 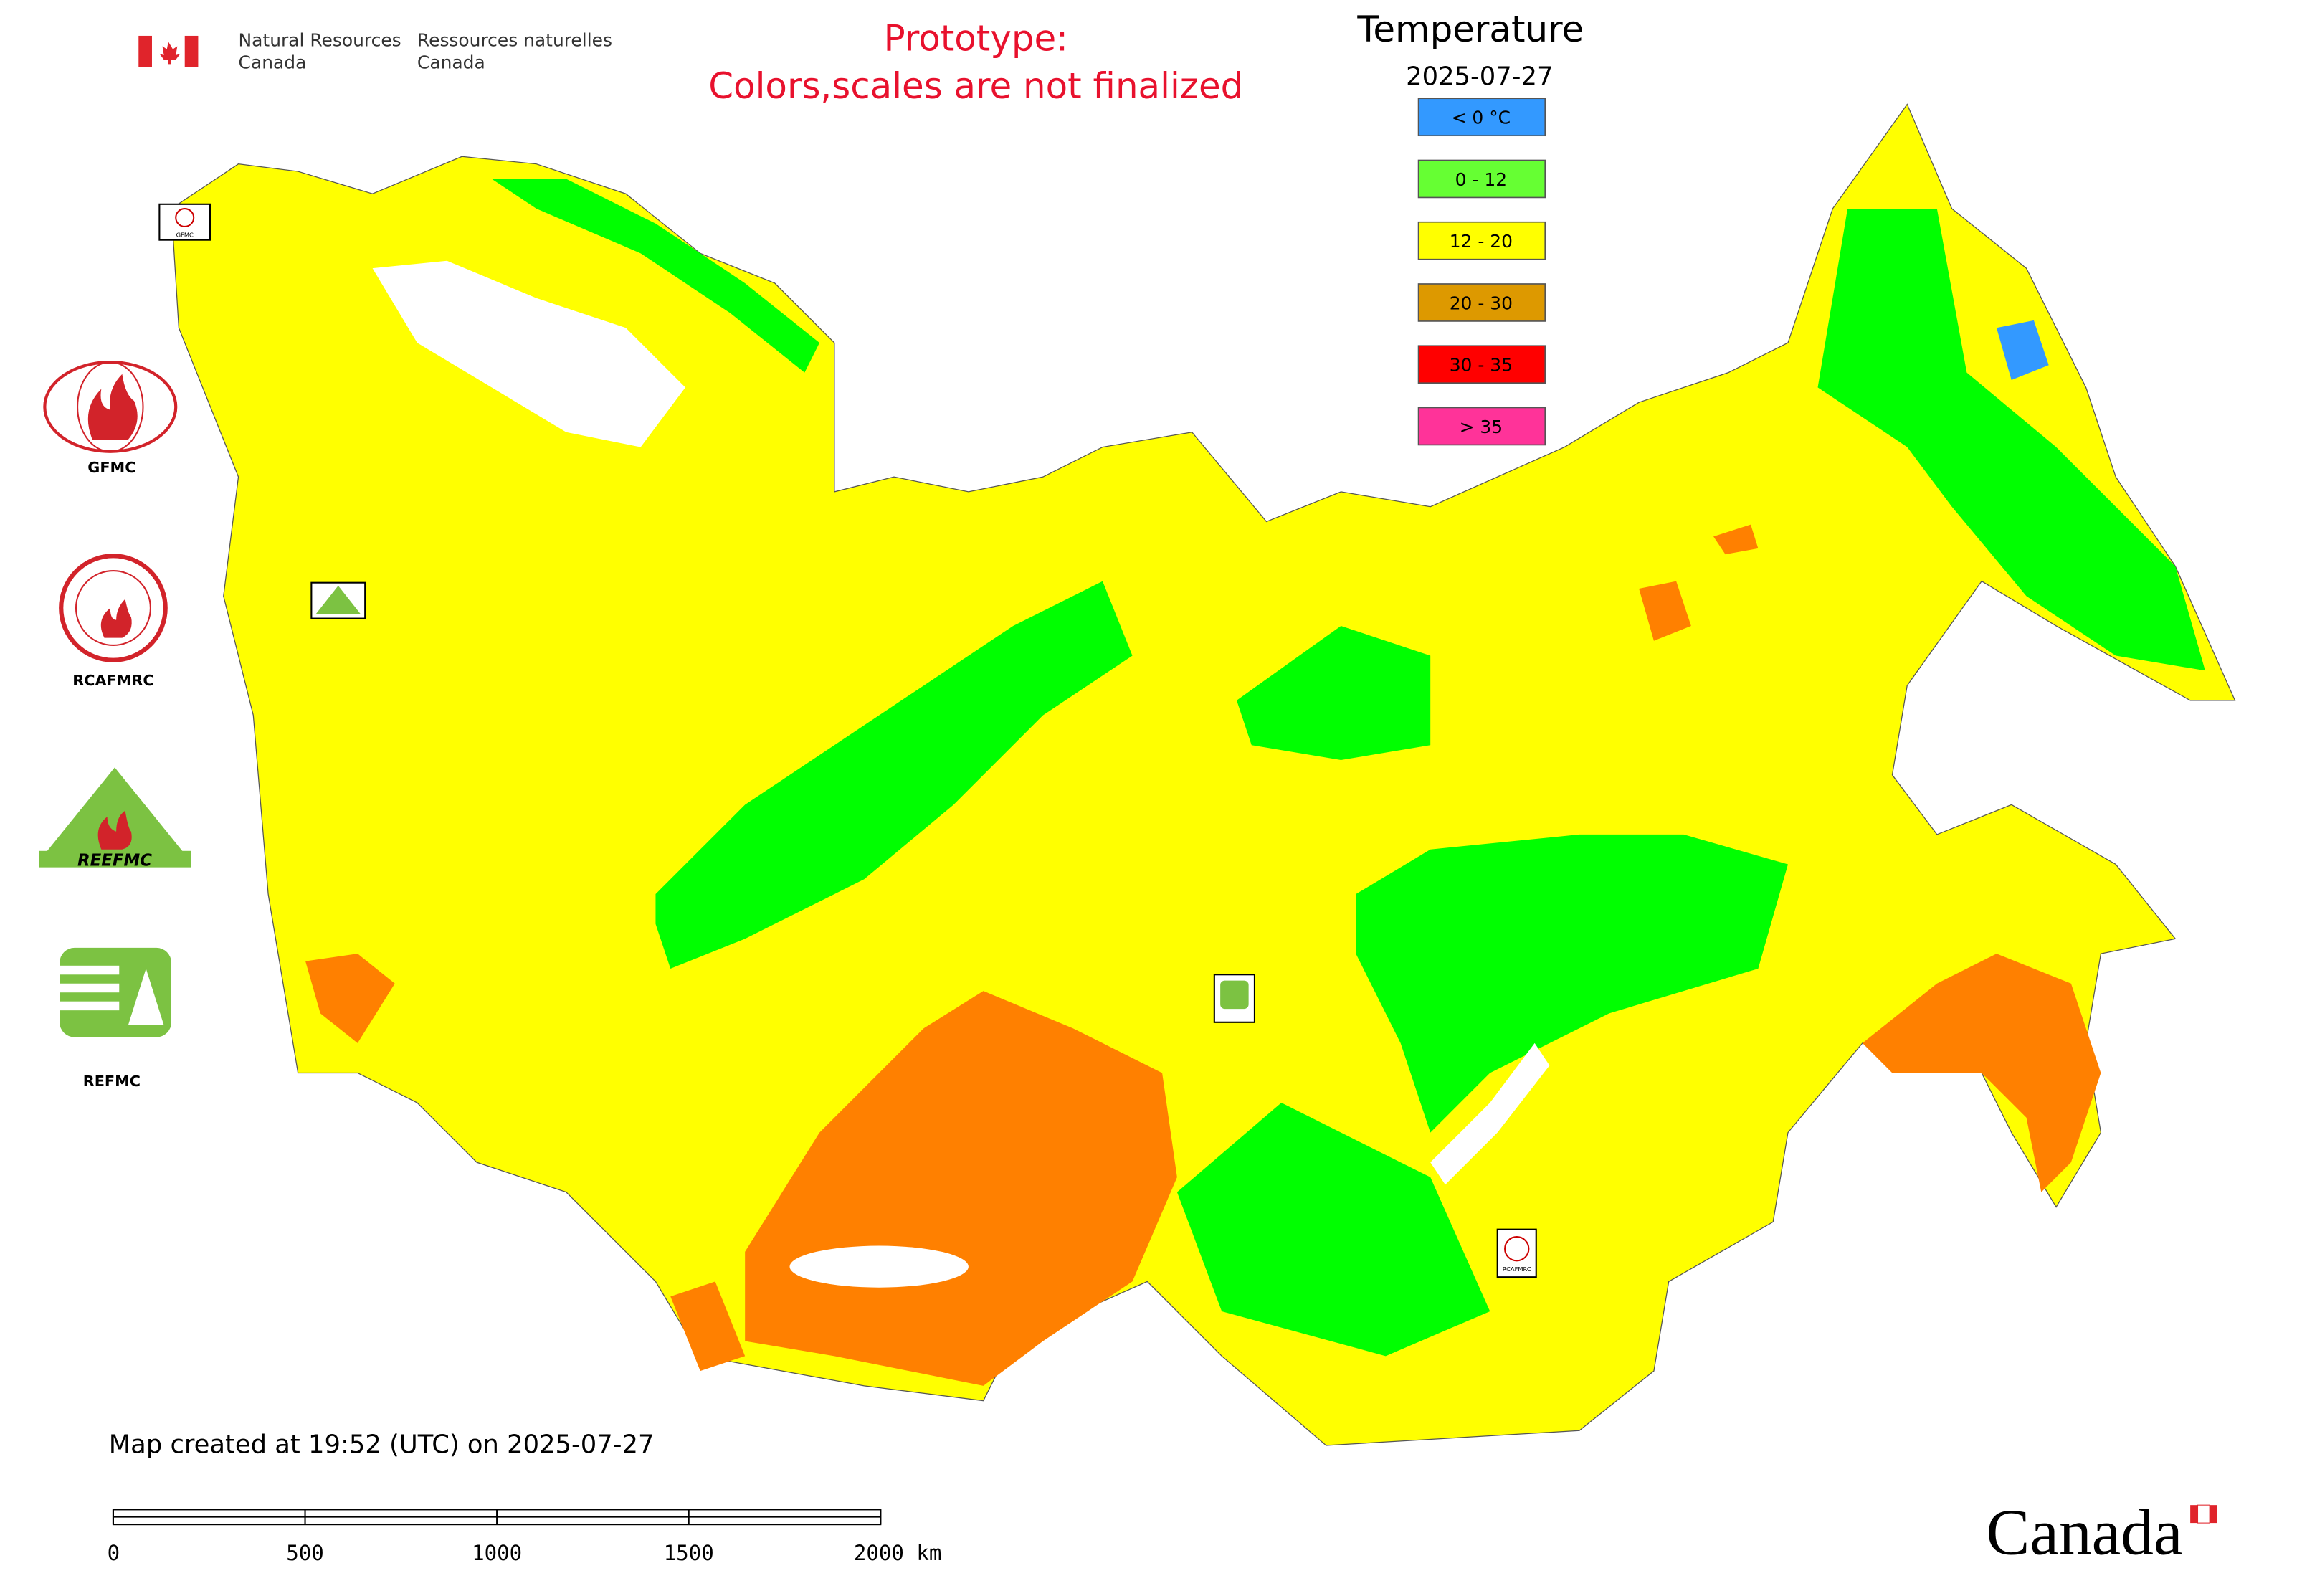 I want to click on agency-en-line2: Canada, so click(x=273, y=62).